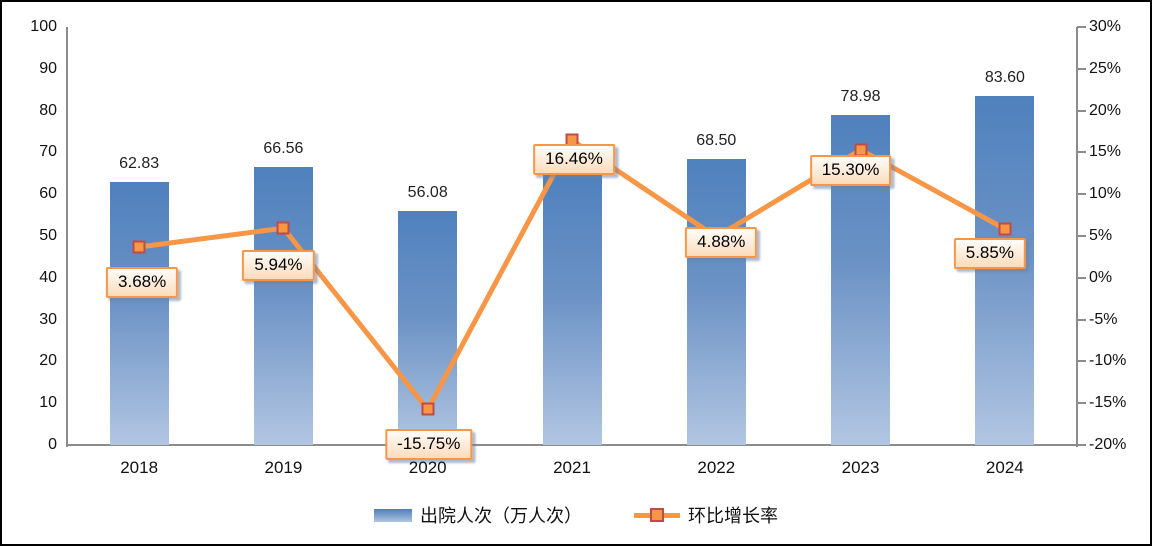  Describe the element at coordinates (721, 242) in the screenshot. I see `line-value-label-2022: 4.88%` at that location.